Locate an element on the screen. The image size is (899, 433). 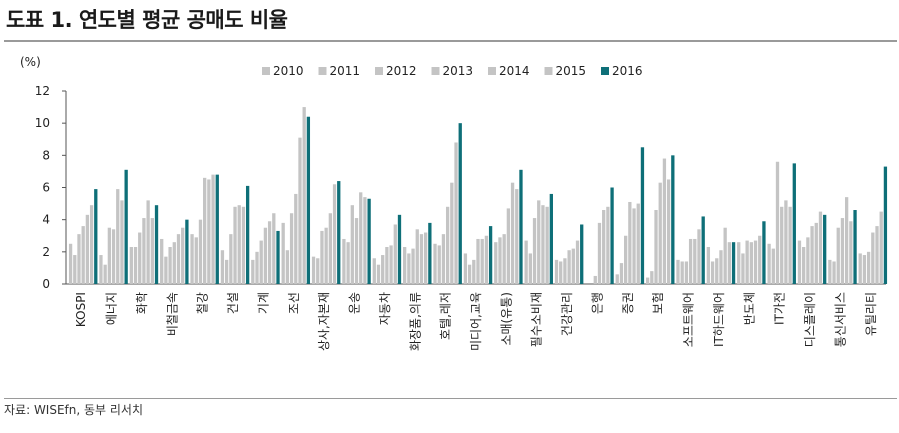
y-tick-label: 4 is located at coordinates (46, 220).